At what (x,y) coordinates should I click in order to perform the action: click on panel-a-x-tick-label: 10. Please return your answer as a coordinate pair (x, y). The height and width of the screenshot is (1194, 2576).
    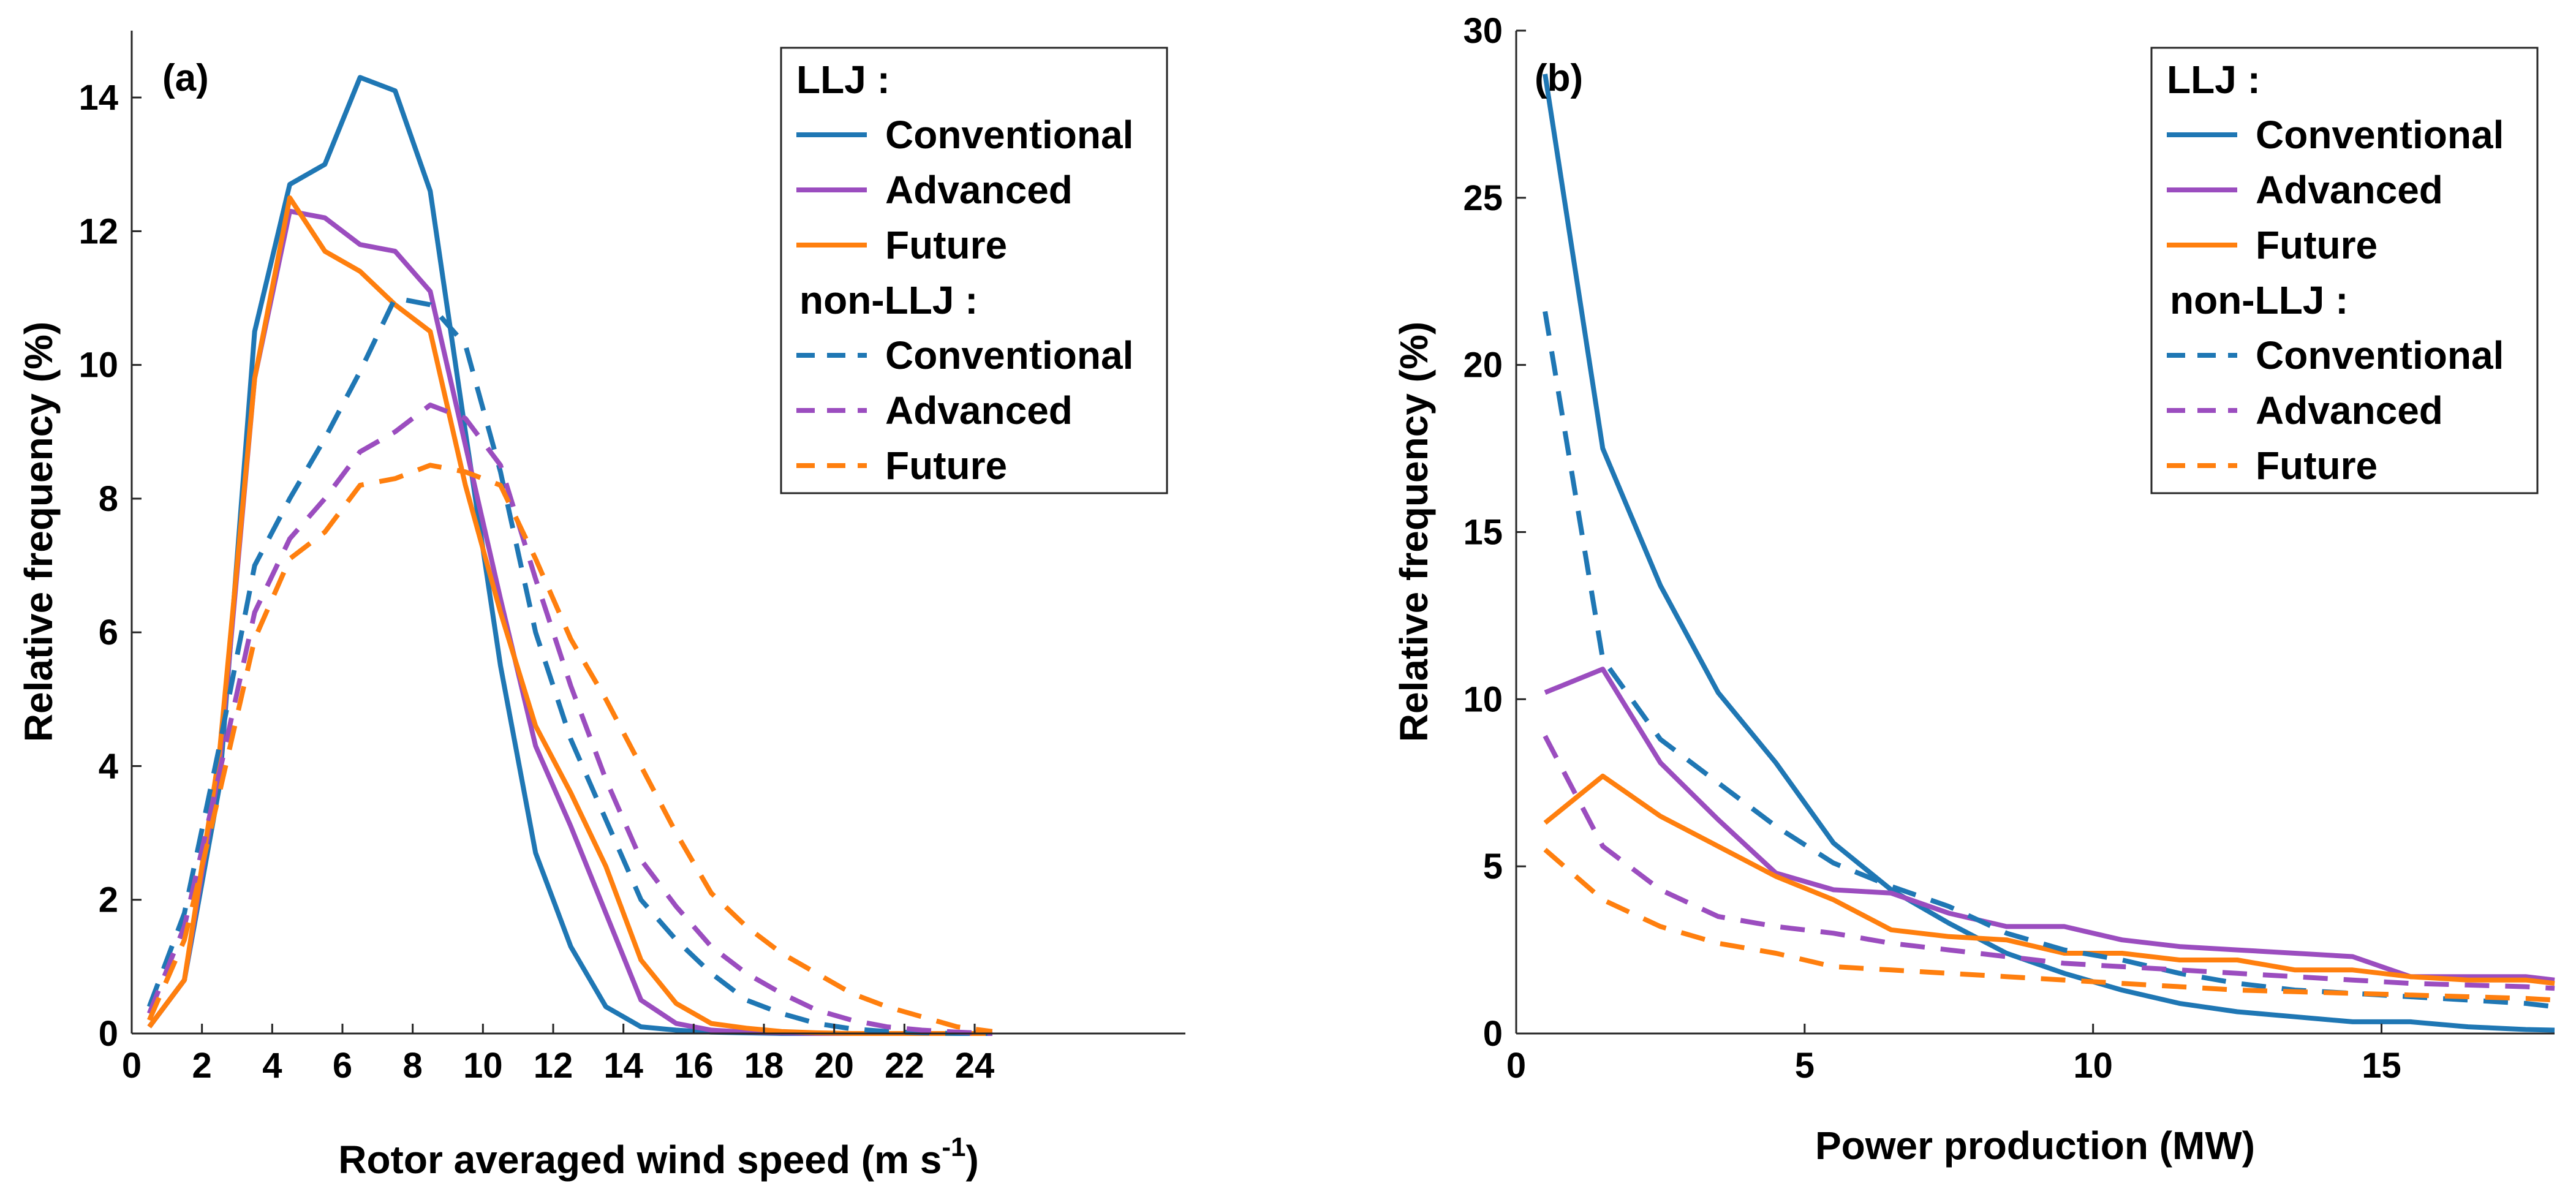
    Looking at the image, I should click on (483, 1066).